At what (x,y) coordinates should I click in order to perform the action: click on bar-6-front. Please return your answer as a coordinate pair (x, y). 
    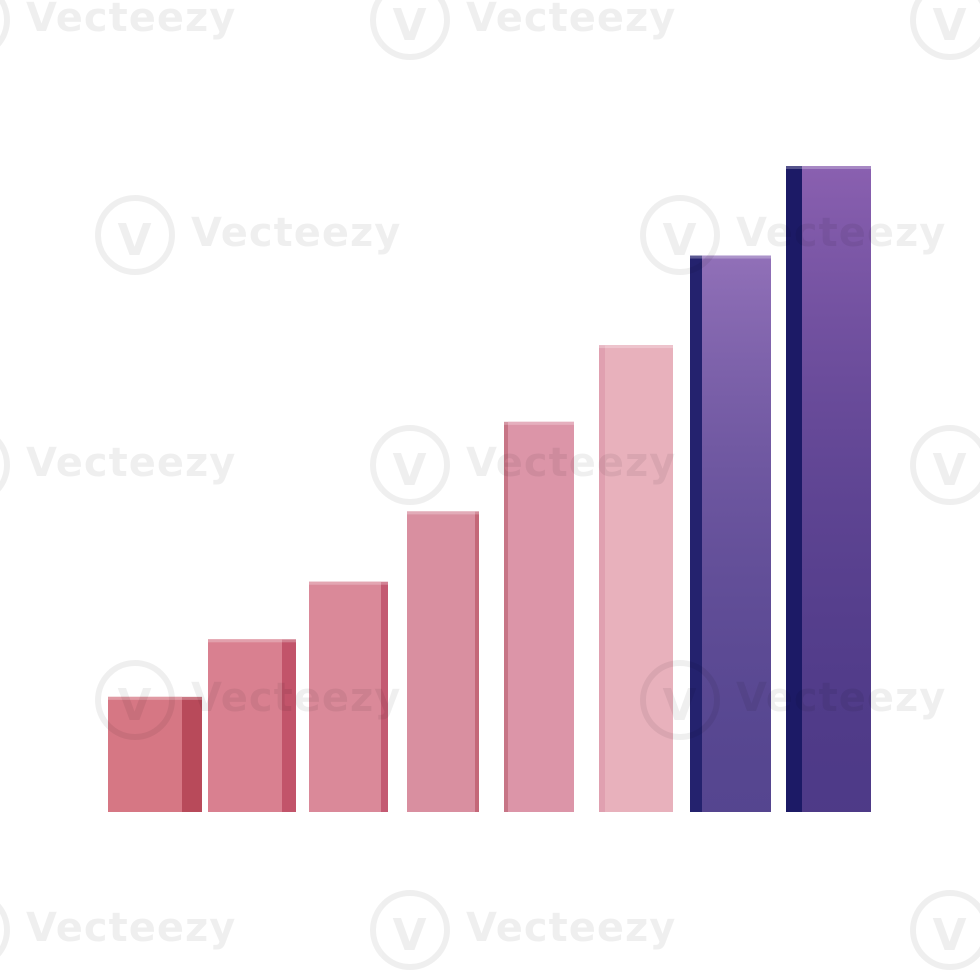
    Looking at the image, I should click on (639, 578).